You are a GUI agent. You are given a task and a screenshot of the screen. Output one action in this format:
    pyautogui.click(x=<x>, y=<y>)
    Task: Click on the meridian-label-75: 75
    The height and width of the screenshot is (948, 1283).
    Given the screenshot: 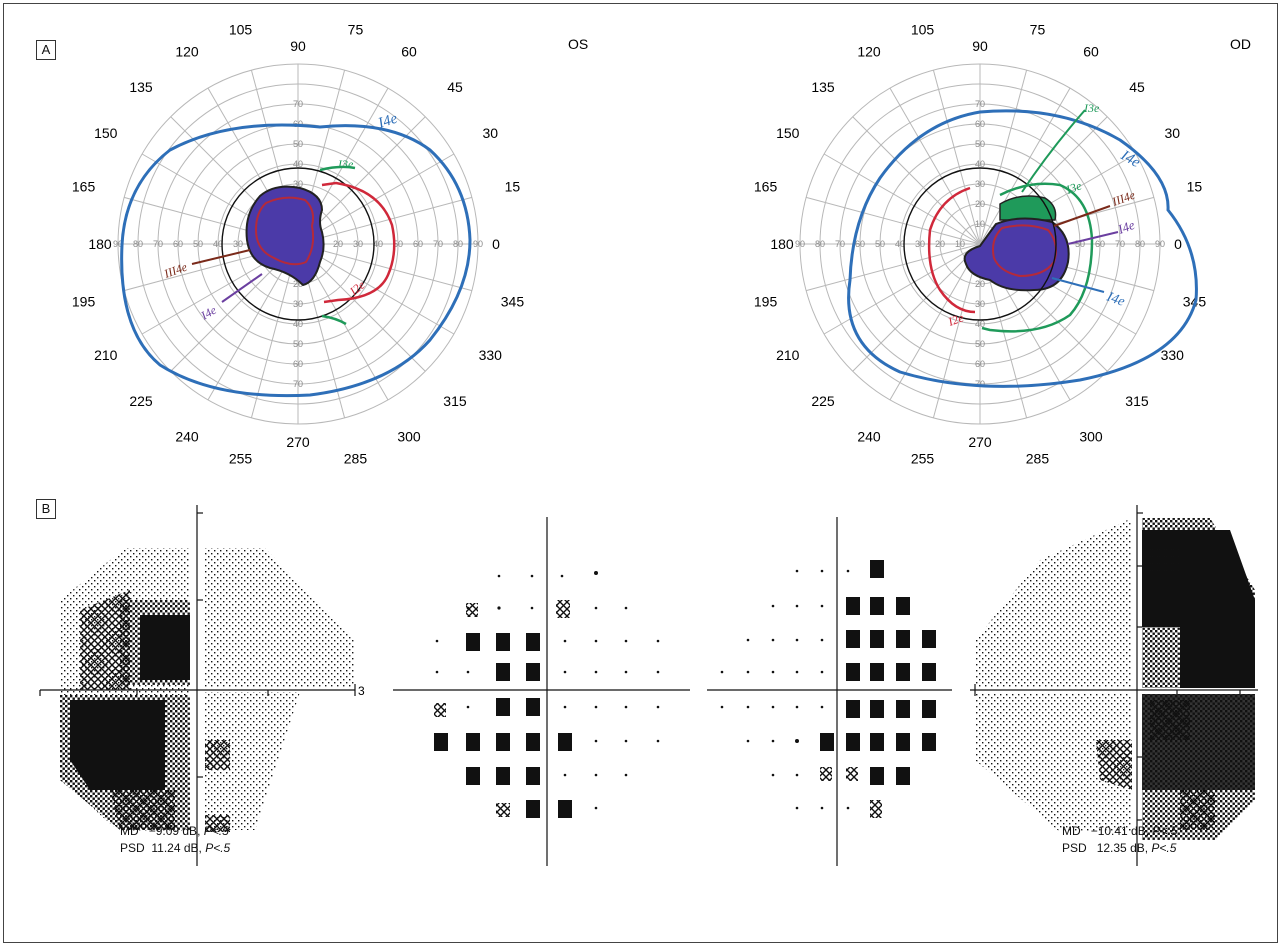 What is the action you would take?
    pyautogui.click(x=356, y=30)
    